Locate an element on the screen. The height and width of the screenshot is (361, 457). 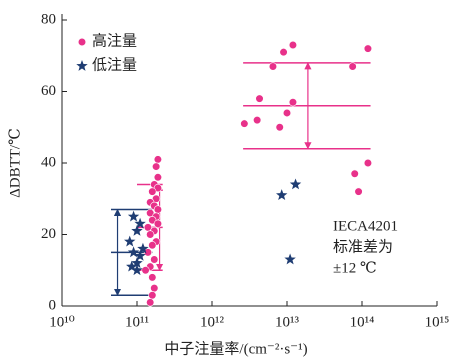
x-tick-label: 10¹² is located at coordinates (212, 322).